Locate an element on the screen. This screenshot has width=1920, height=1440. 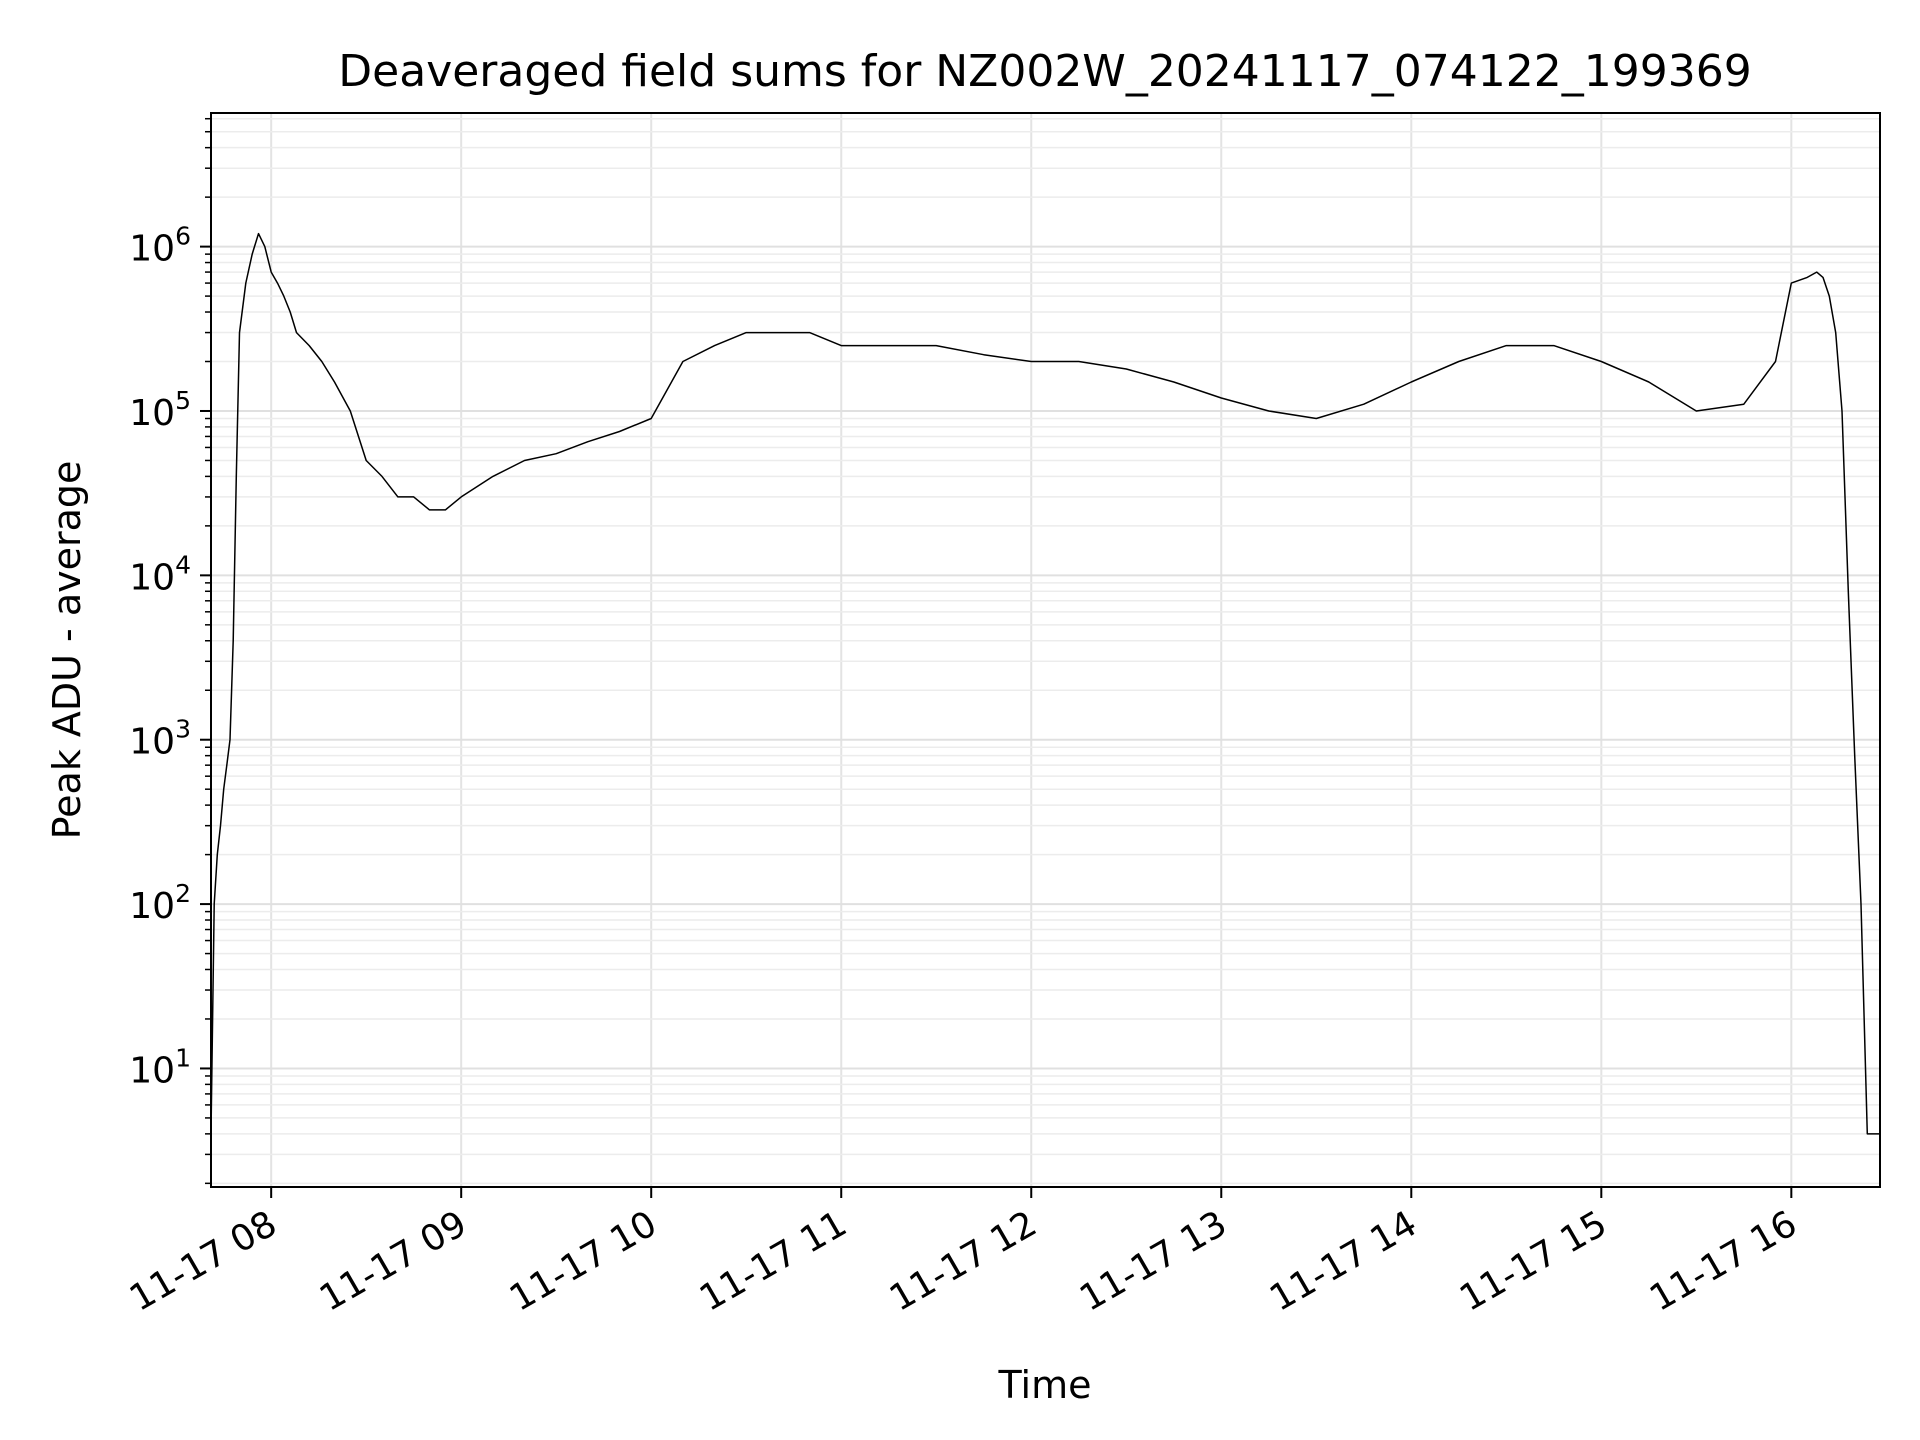
y-tick-label: 10³ is located at coordinates (160, 739).